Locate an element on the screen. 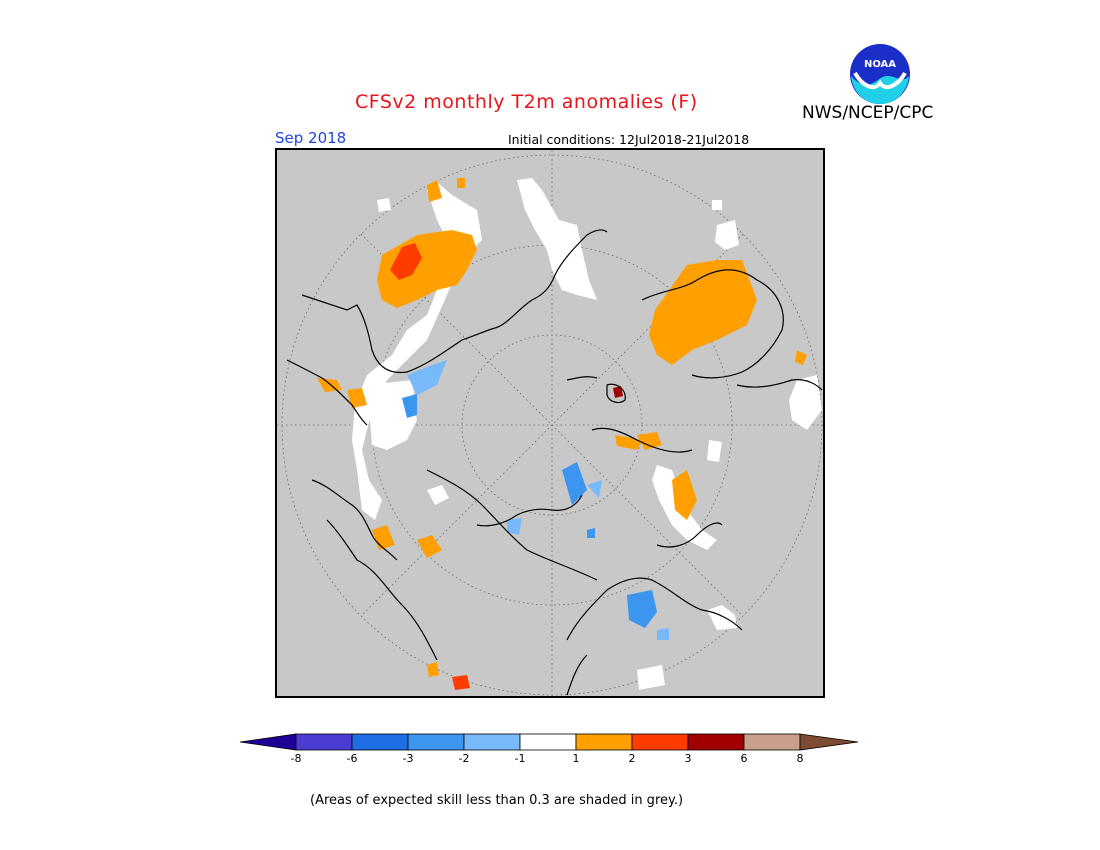  scale-tick-label: -3 is located at coordinates (408, 758).